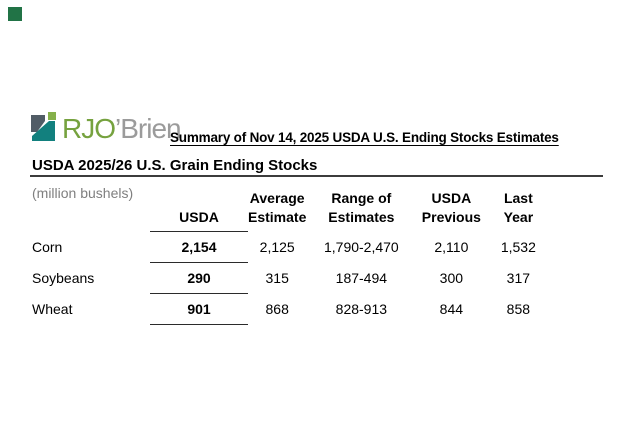 The height and width of the screenshot is (430, 636). What do you see at coordinates (277, 207) in the screenshot?
I see `column-header-average-estimate: Average Estimate` at bounding box center [277, 207].